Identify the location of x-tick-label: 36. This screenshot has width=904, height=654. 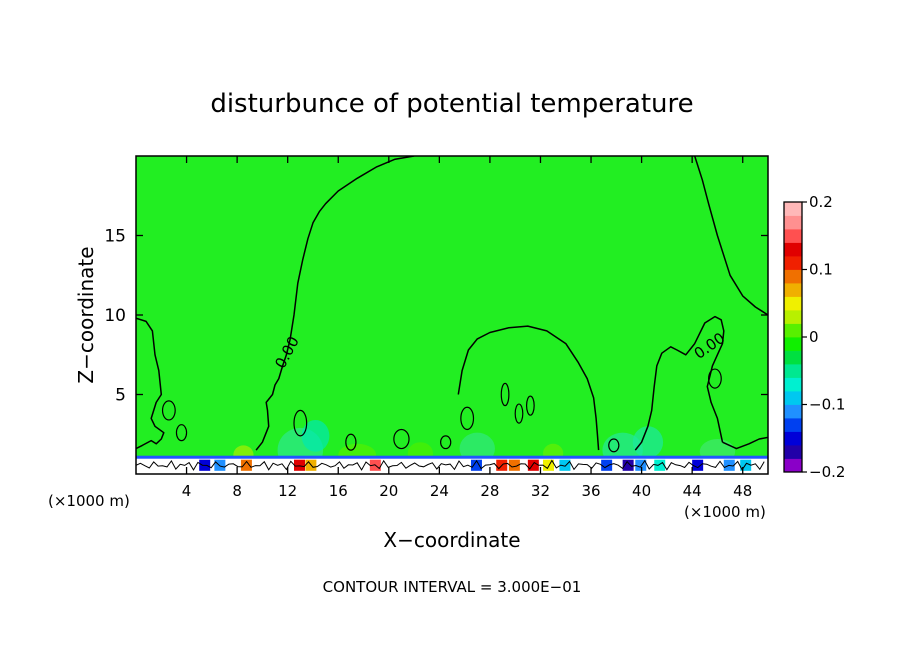
(590, 491).